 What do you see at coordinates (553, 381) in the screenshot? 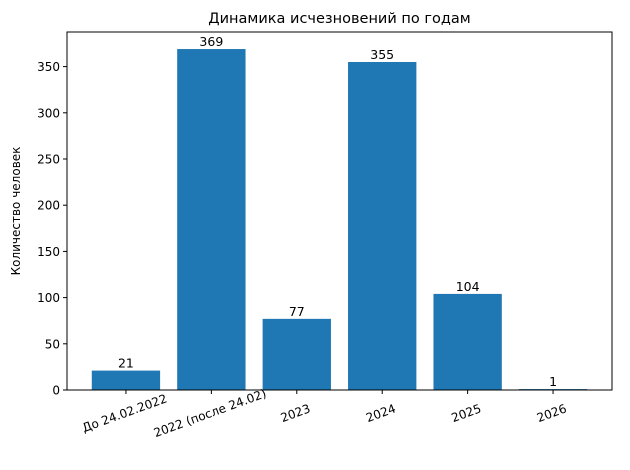
I see `data-label: 1` at bounding box center [553, 381].